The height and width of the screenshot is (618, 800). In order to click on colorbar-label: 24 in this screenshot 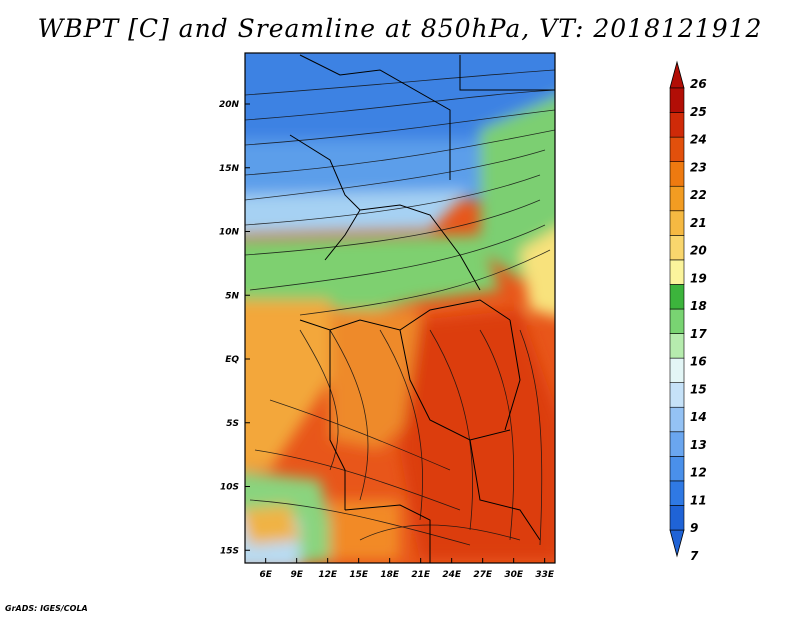, I will do `click(698, 140)`.